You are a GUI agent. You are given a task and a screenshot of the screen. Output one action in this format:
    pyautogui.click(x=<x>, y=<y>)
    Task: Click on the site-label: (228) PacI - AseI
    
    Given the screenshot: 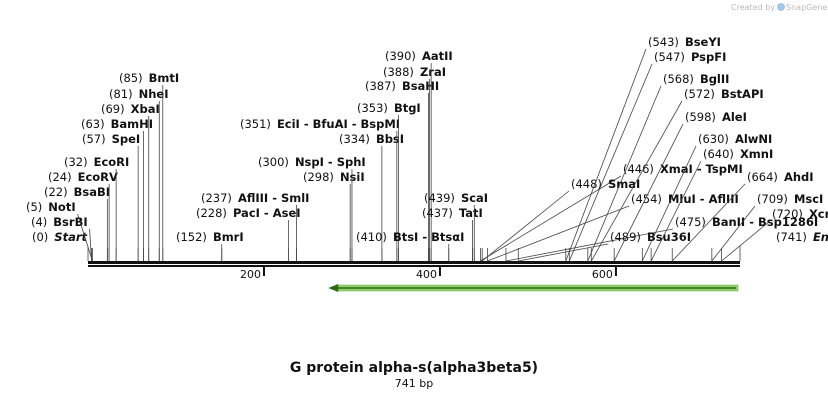 What is the action you would take?
    pyautogui.click(x=248, y=213)
    